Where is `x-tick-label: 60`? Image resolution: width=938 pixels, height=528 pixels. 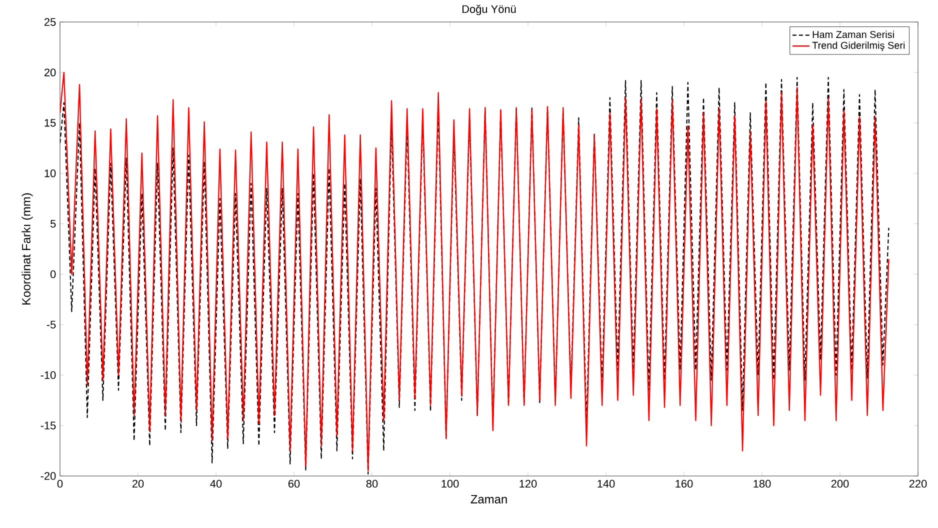
x-tick-label: 60 is located at coordinates (294, 484).